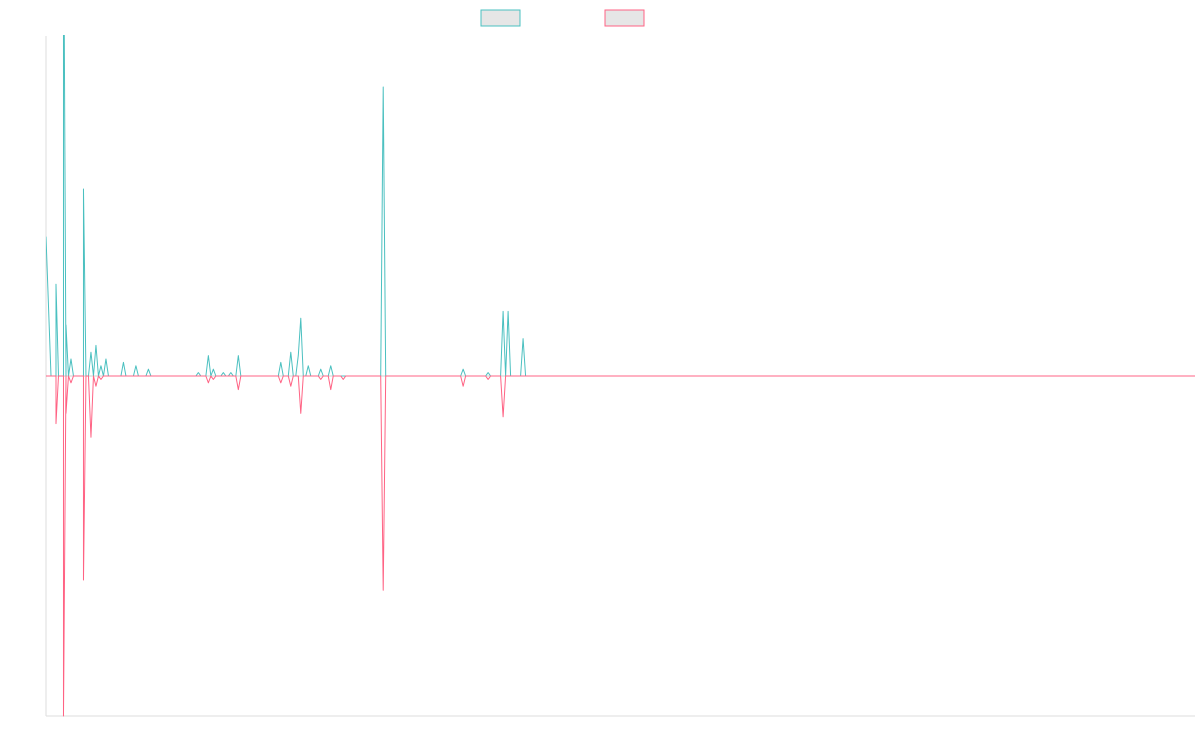 The height and width of the screenshot is (750, 1200). What do you see at coordinates (562, 18) in the screenshot?
I see `legend` at bounding box center [562, 18].